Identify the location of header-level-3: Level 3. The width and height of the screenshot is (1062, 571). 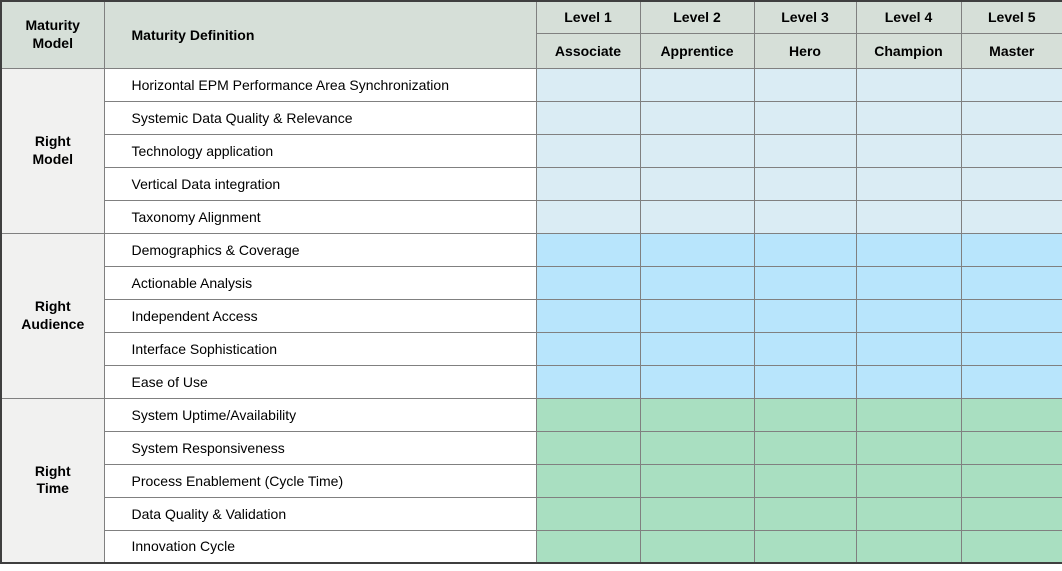
(805, 17).